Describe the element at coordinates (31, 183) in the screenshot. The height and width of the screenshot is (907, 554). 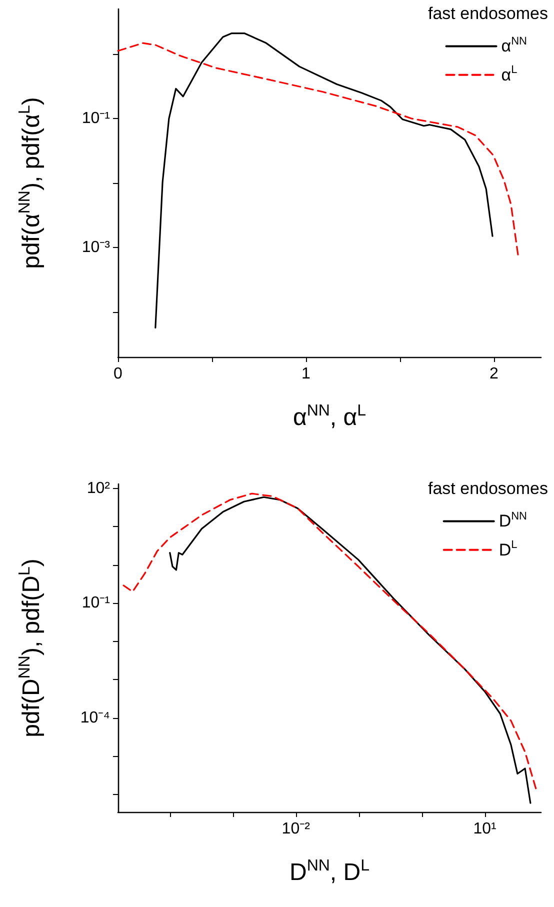
I see `y-axis-title: pdf(αNN), pdf(αL)` at that location.